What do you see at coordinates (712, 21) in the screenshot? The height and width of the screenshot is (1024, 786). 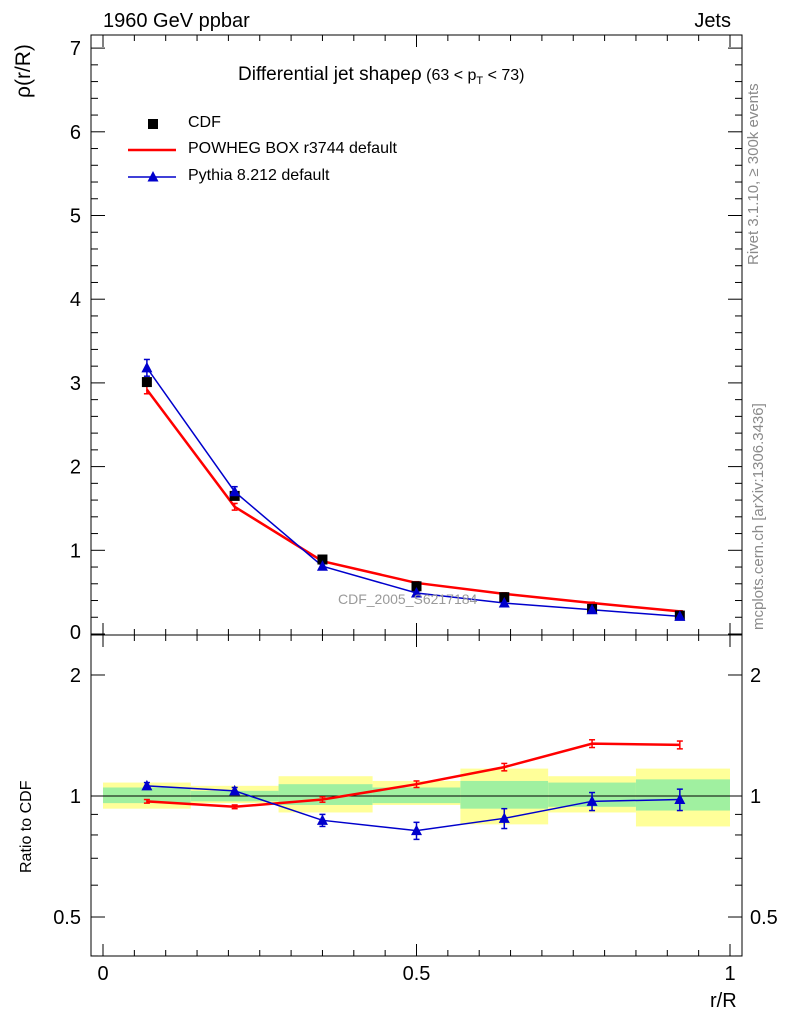 I see `header-right: Jets` at bounding box center [712, 21].